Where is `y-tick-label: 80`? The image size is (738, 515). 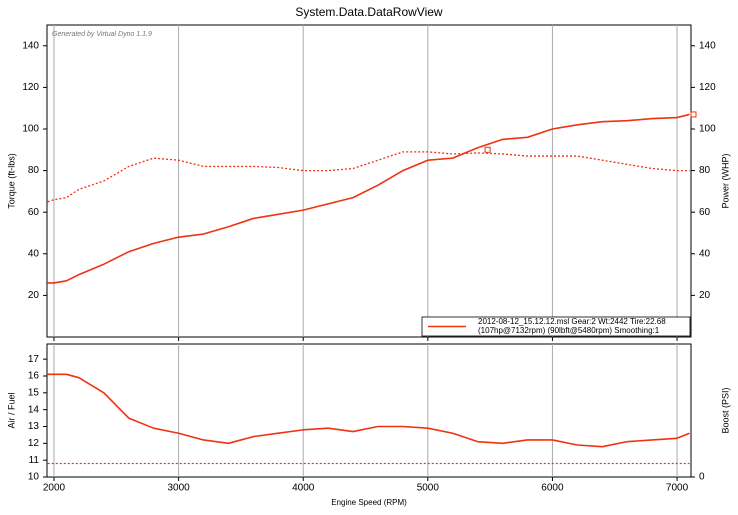 y-tick-label: 80 is located at coordinates (34, 170).